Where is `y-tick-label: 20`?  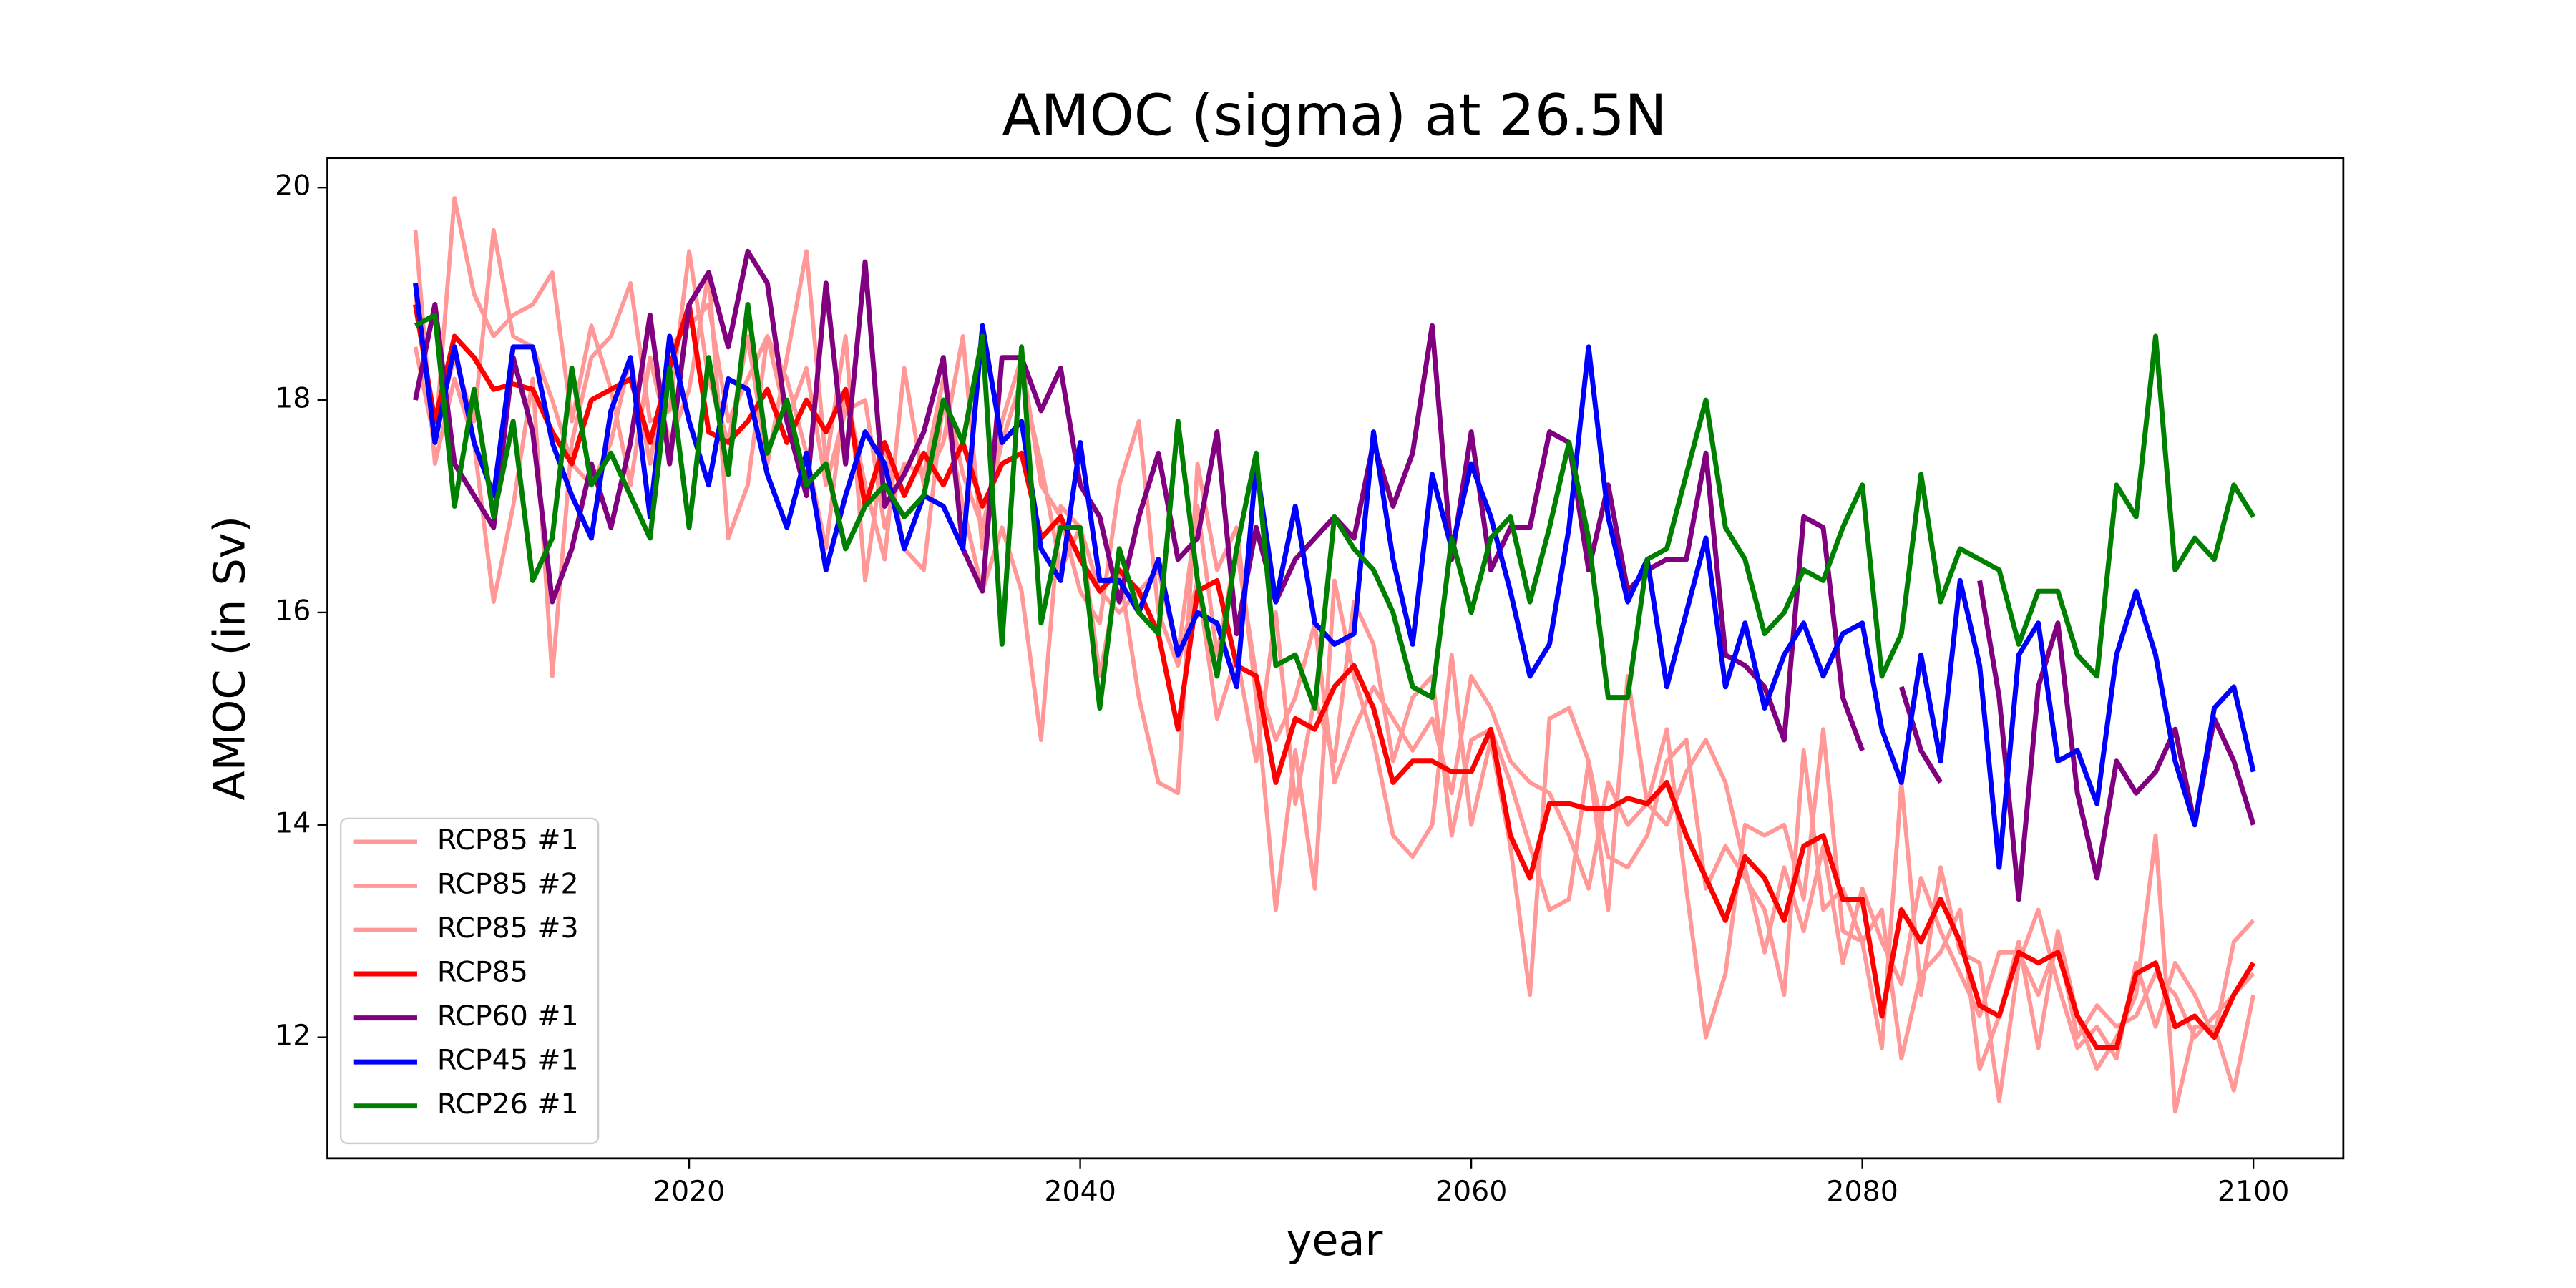 y-tick-label: 20 is located at coordinates (293, 186).